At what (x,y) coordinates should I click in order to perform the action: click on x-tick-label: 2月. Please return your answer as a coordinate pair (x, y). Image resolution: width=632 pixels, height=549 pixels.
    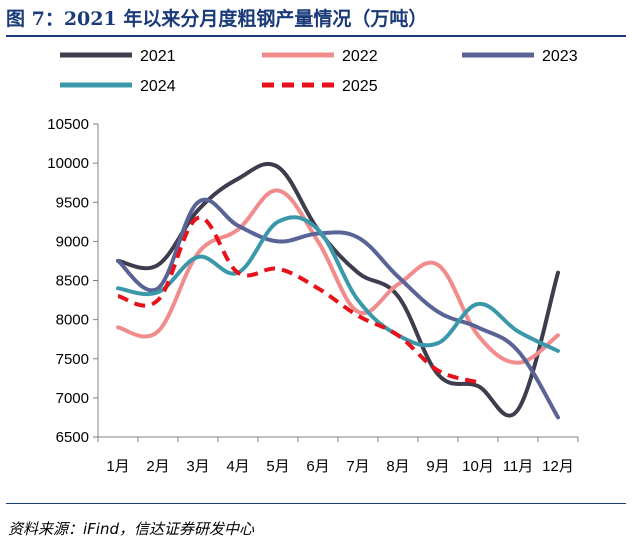
    Looking at the image, I should click on (157, 466).